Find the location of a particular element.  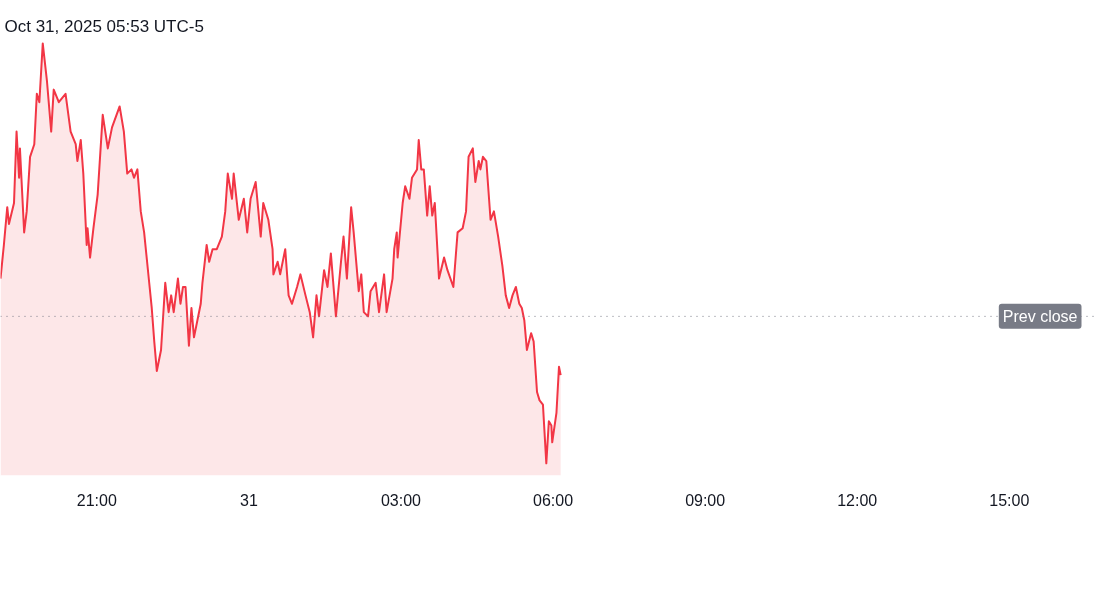

x-tick-label: 31 is located at coordinates (249, 500).